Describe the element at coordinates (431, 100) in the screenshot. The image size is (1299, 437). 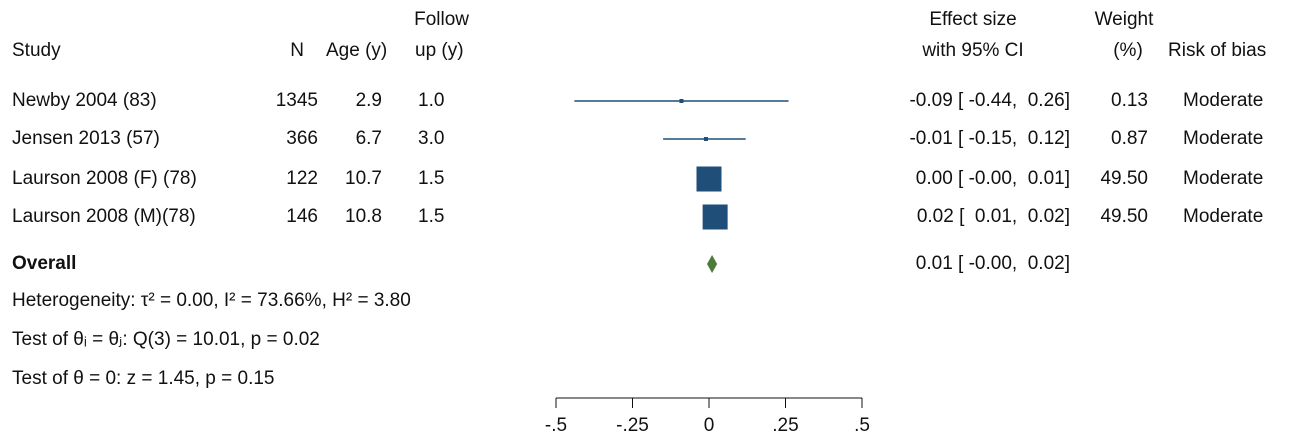
I see `follow-up-value: 1.0` at that location.